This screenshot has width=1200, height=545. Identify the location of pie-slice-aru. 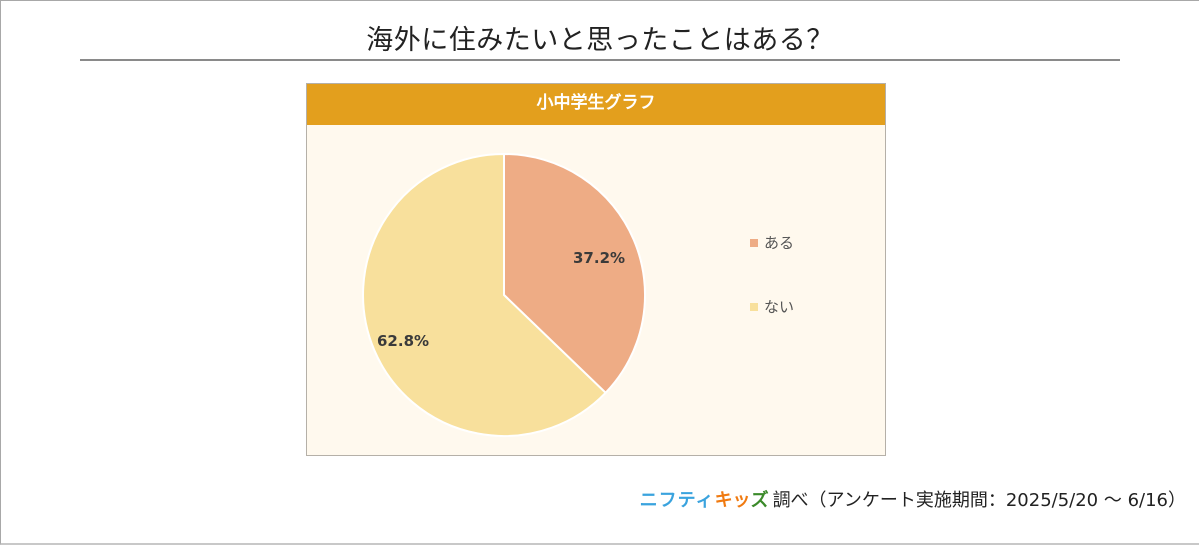
(575, 273).